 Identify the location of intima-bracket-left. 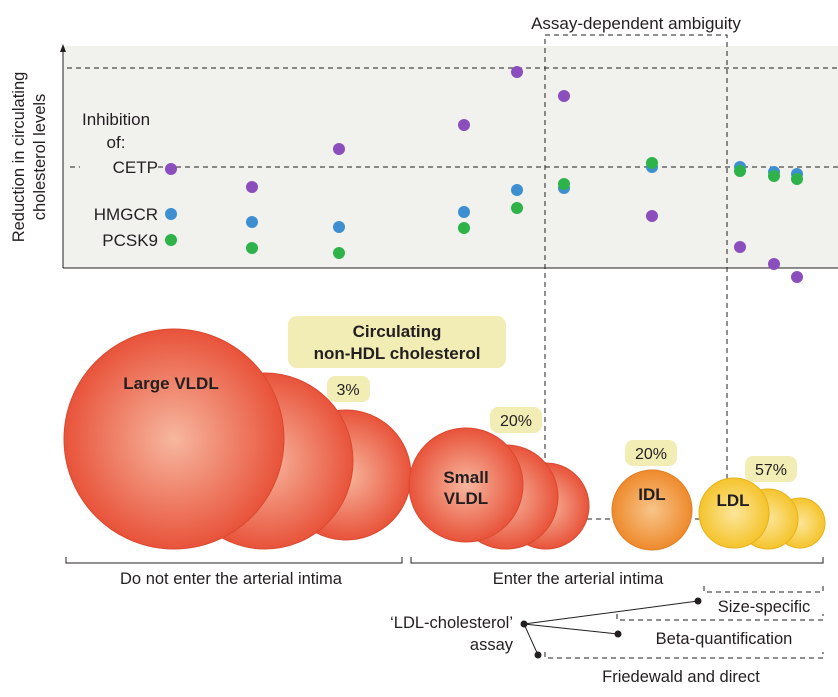
(234, 560).